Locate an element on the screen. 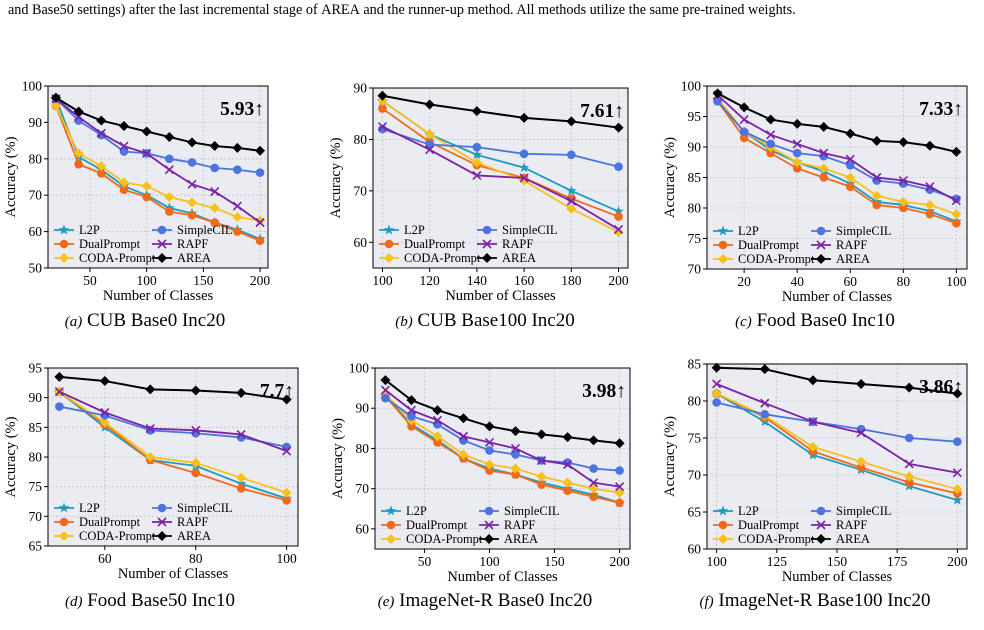 The image size is (984, 630). legend-item-coda-prompt: CODA-Prompt is located at coordinates (430, 258).